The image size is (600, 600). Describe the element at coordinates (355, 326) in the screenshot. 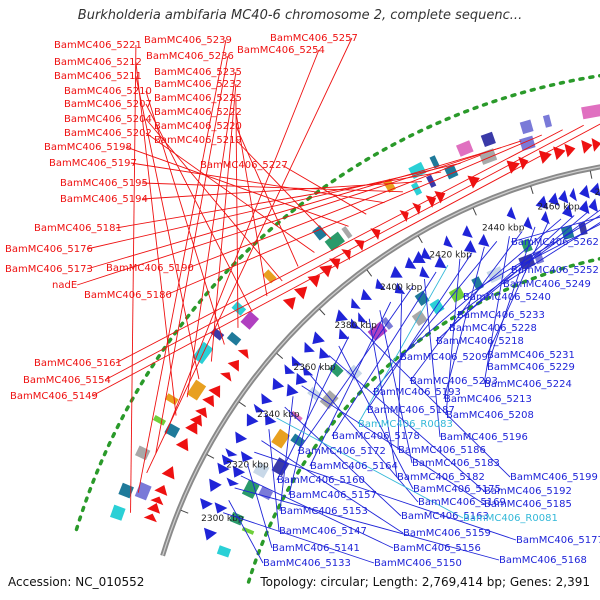

I see `kbp-tick-label: 2380 kbp` at that location.